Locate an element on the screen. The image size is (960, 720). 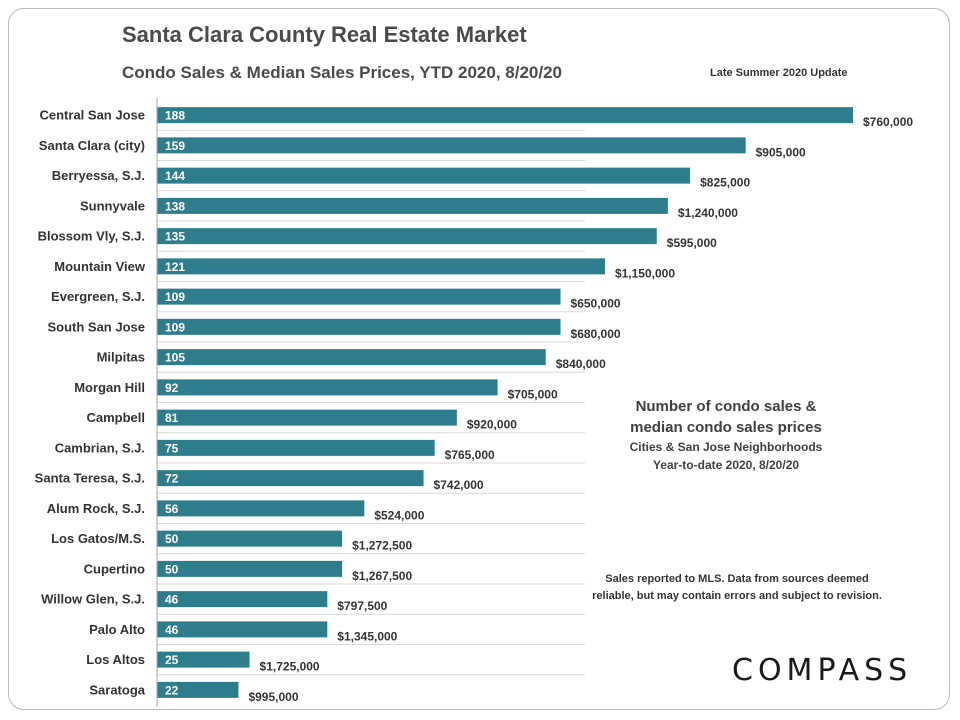
bar-count-label: 92 is located at coordinates (172, 388).